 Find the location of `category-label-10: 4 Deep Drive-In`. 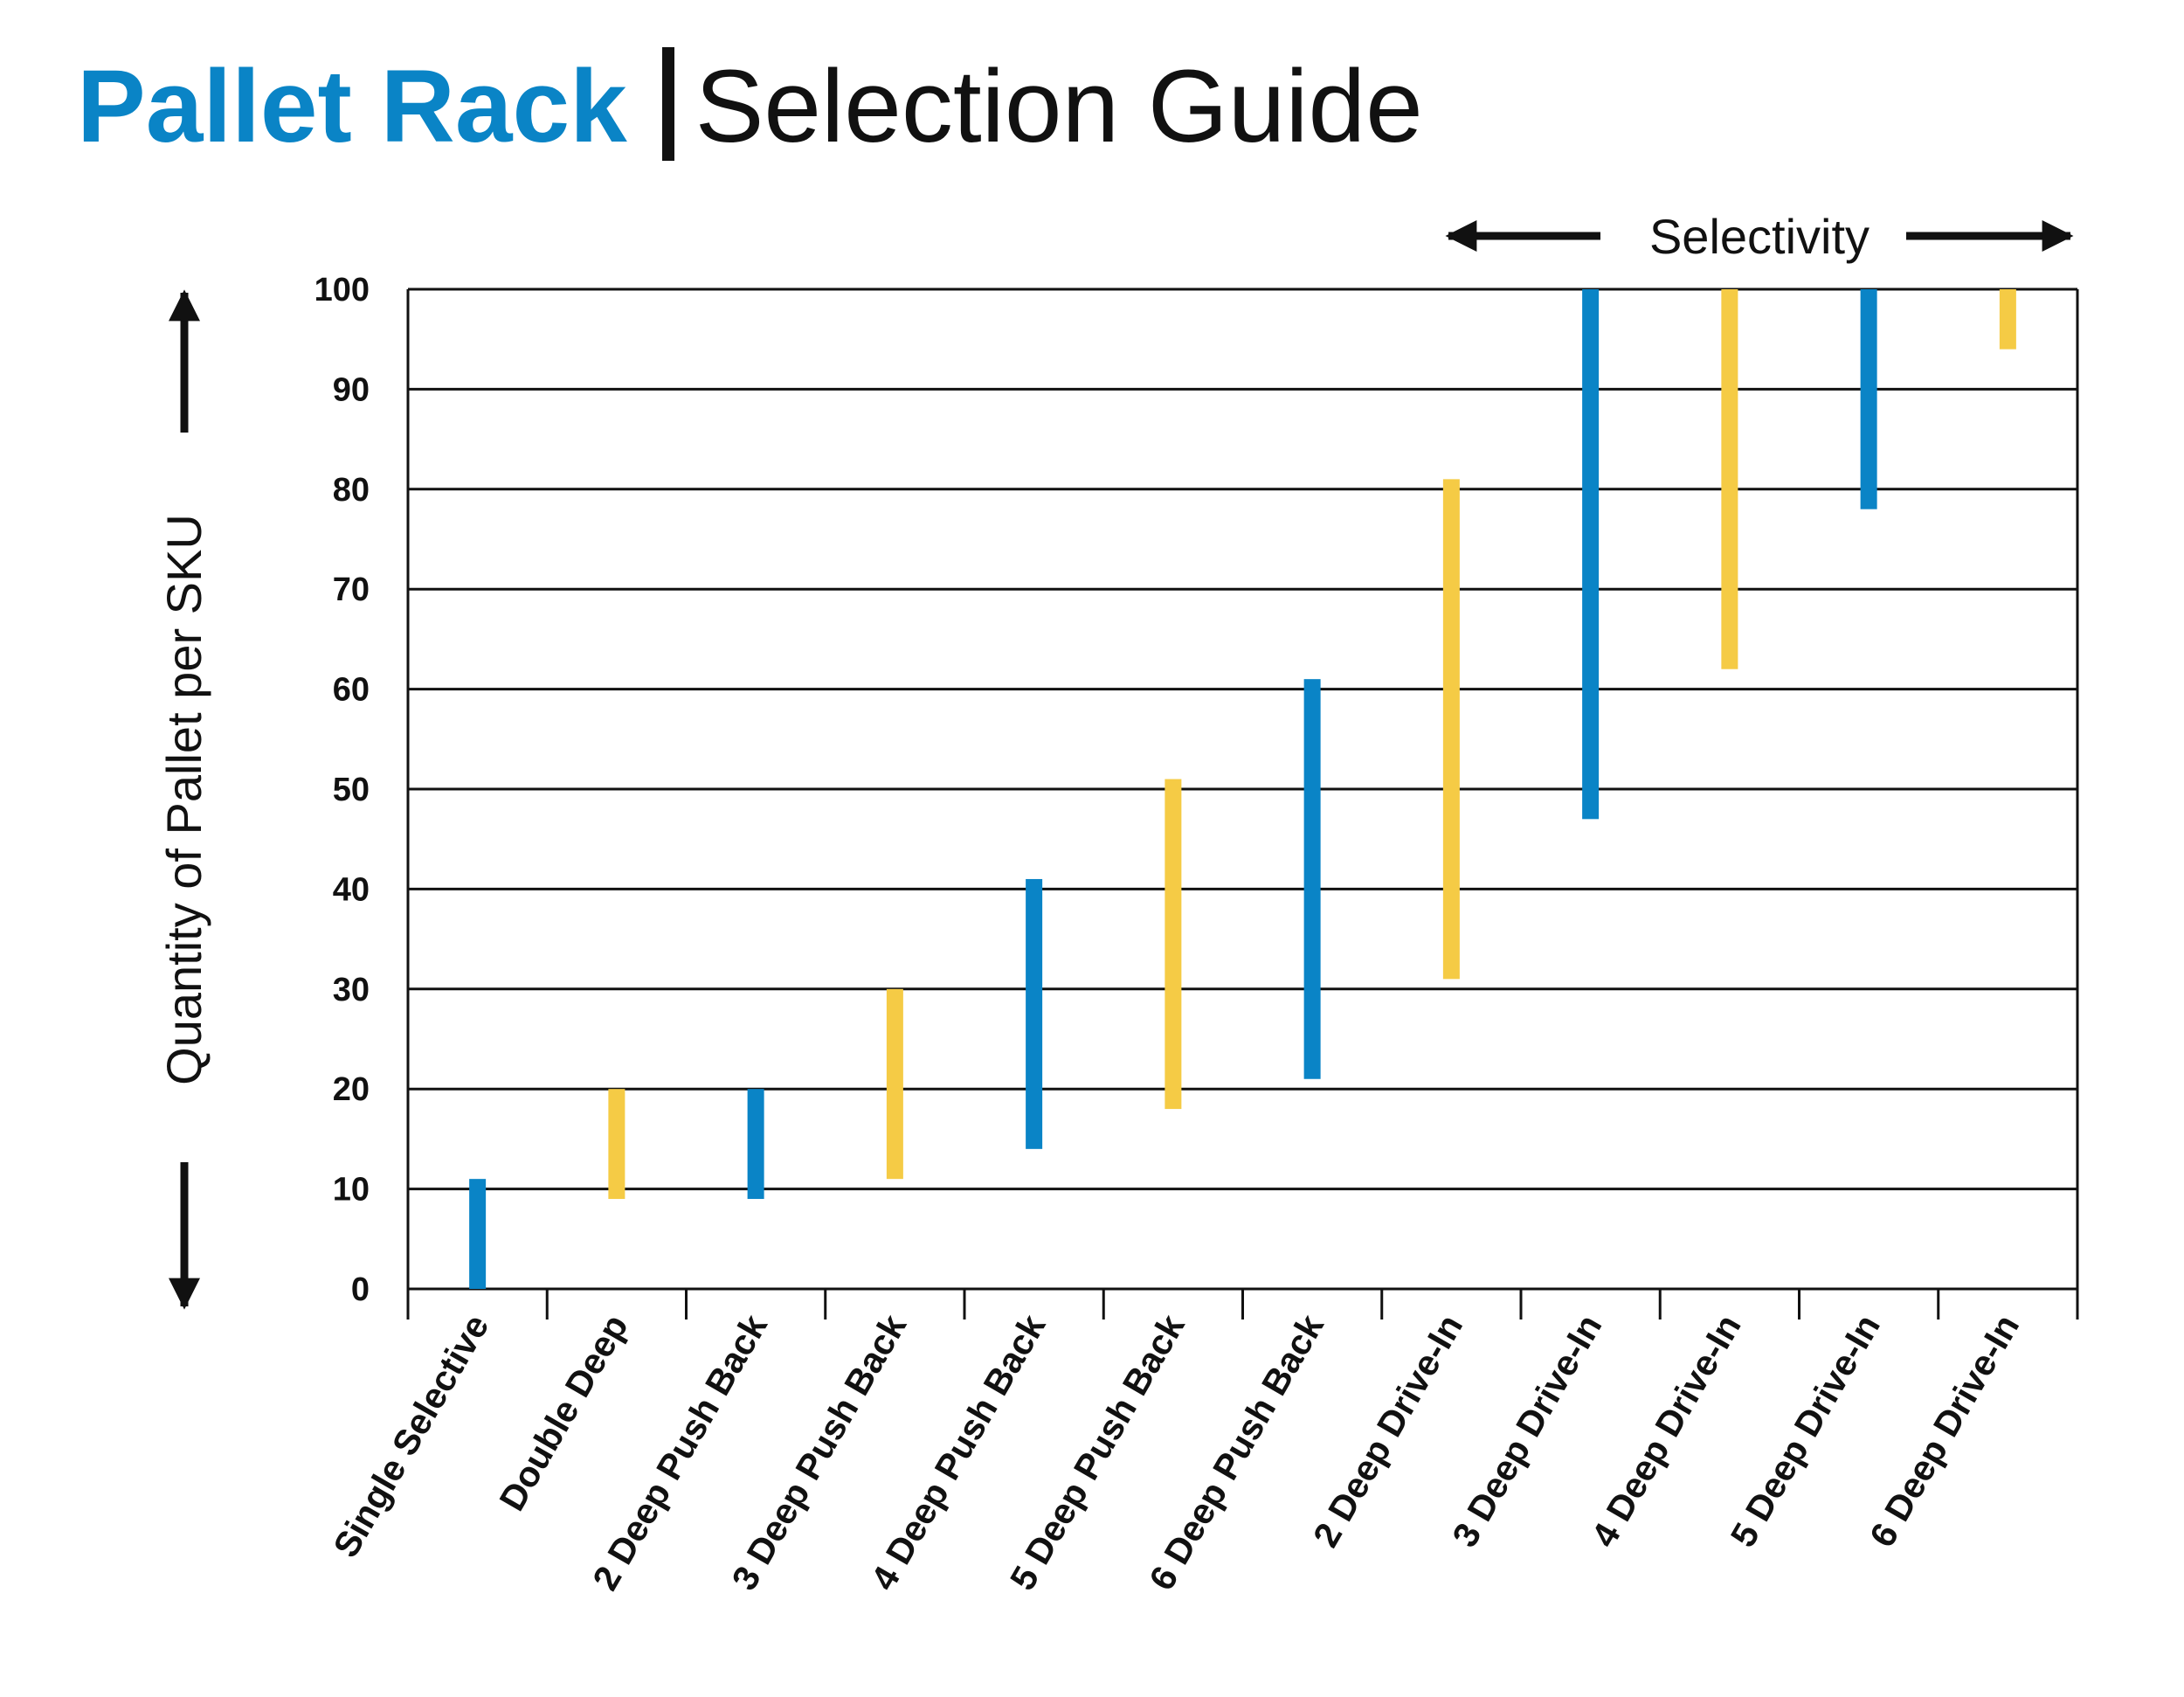

category-label-10: 4 Deep Drive-In is located at coordinates (1666, 1432).